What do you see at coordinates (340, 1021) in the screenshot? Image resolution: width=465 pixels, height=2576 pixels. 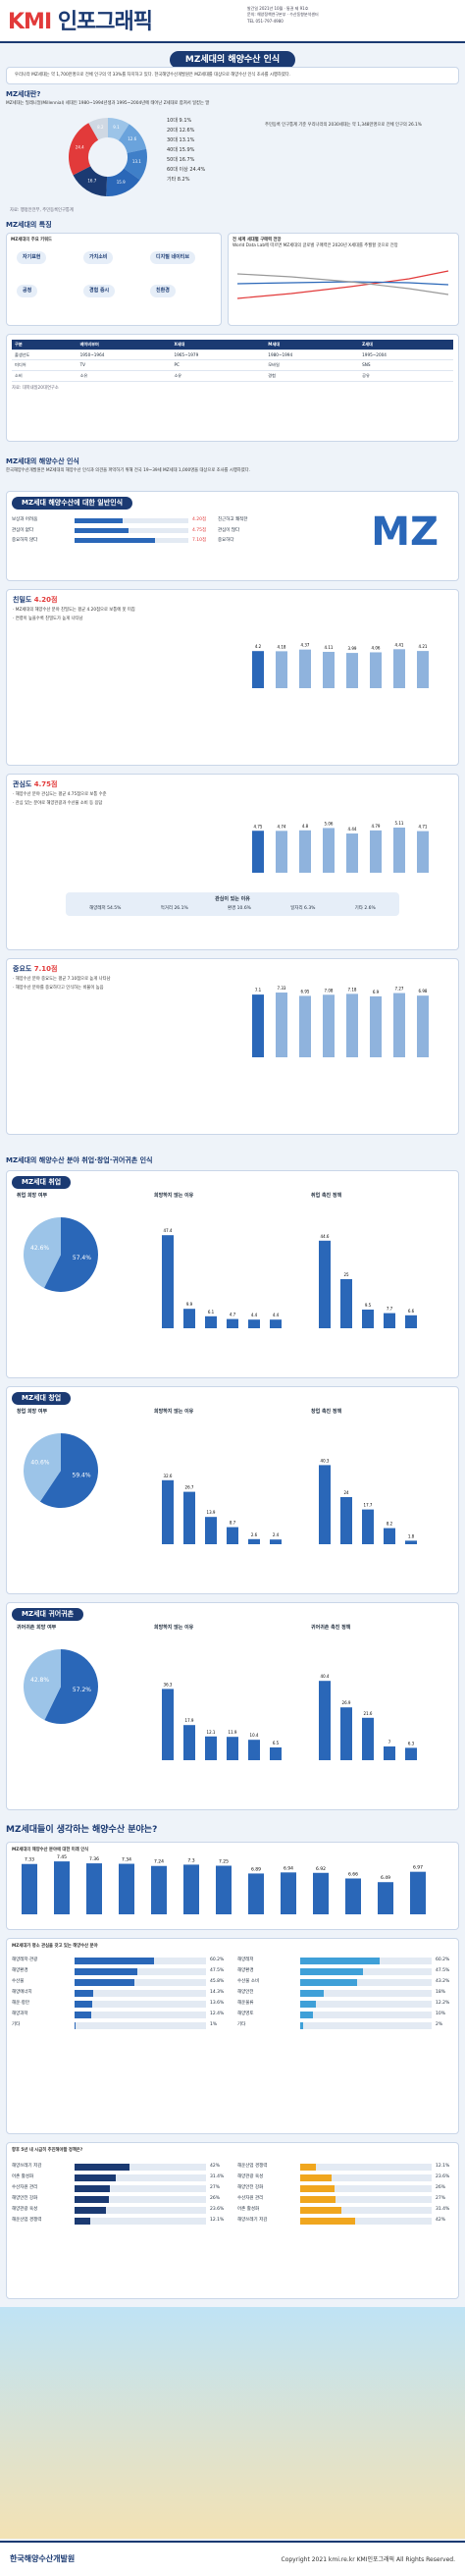 I see `card-bar-chart: 7.1 7.33 6.95 7.08 7.18 6.9 7.27 6.98` at bounding box center [340, 1021].